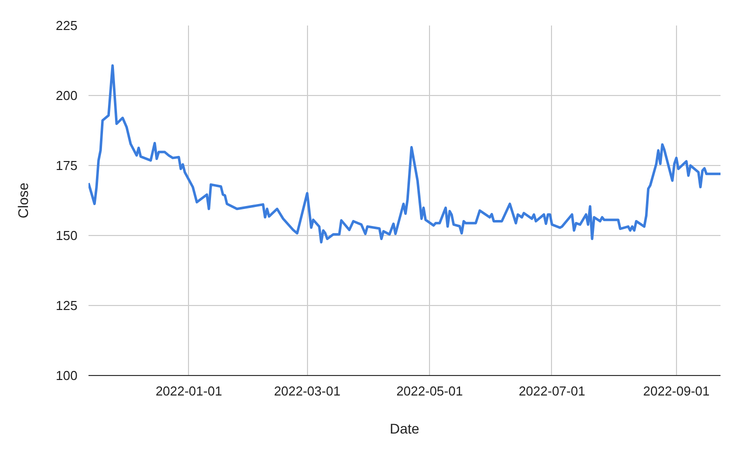 The width and height of the screenshot is (740, 457). What do you see at coordinates (307, 391) in the screenshot?
I see `x-tick-label: 2022-03-01` at bounding box center [307, 391].